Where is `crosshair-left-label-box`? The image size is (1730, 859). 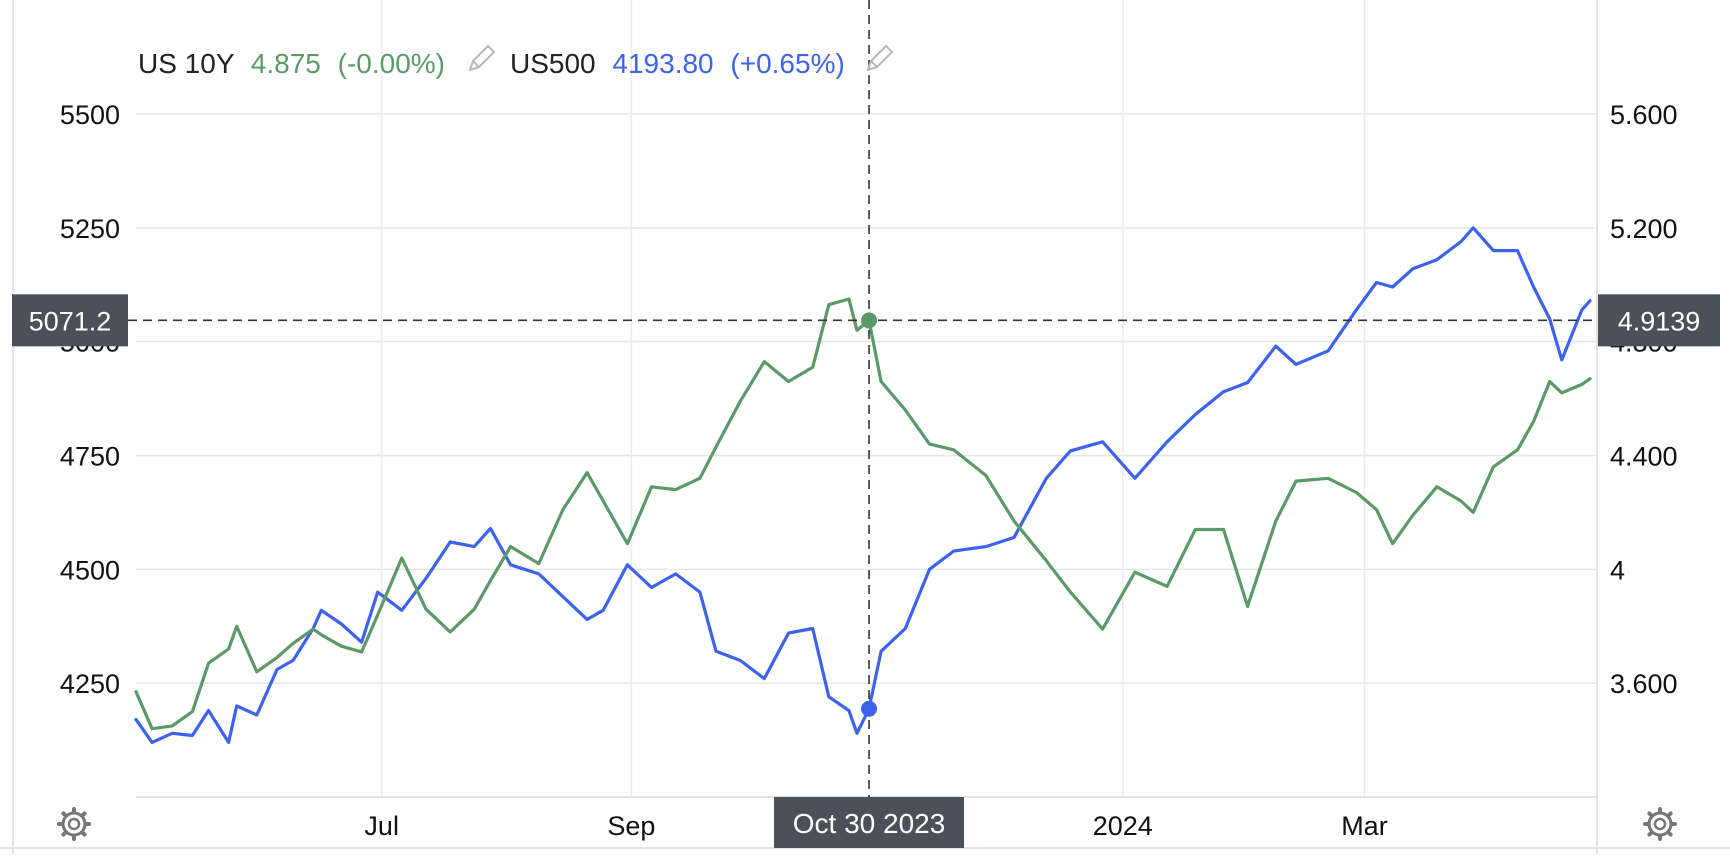
crosshair-left-label-box is located at coordinates (70, 320).